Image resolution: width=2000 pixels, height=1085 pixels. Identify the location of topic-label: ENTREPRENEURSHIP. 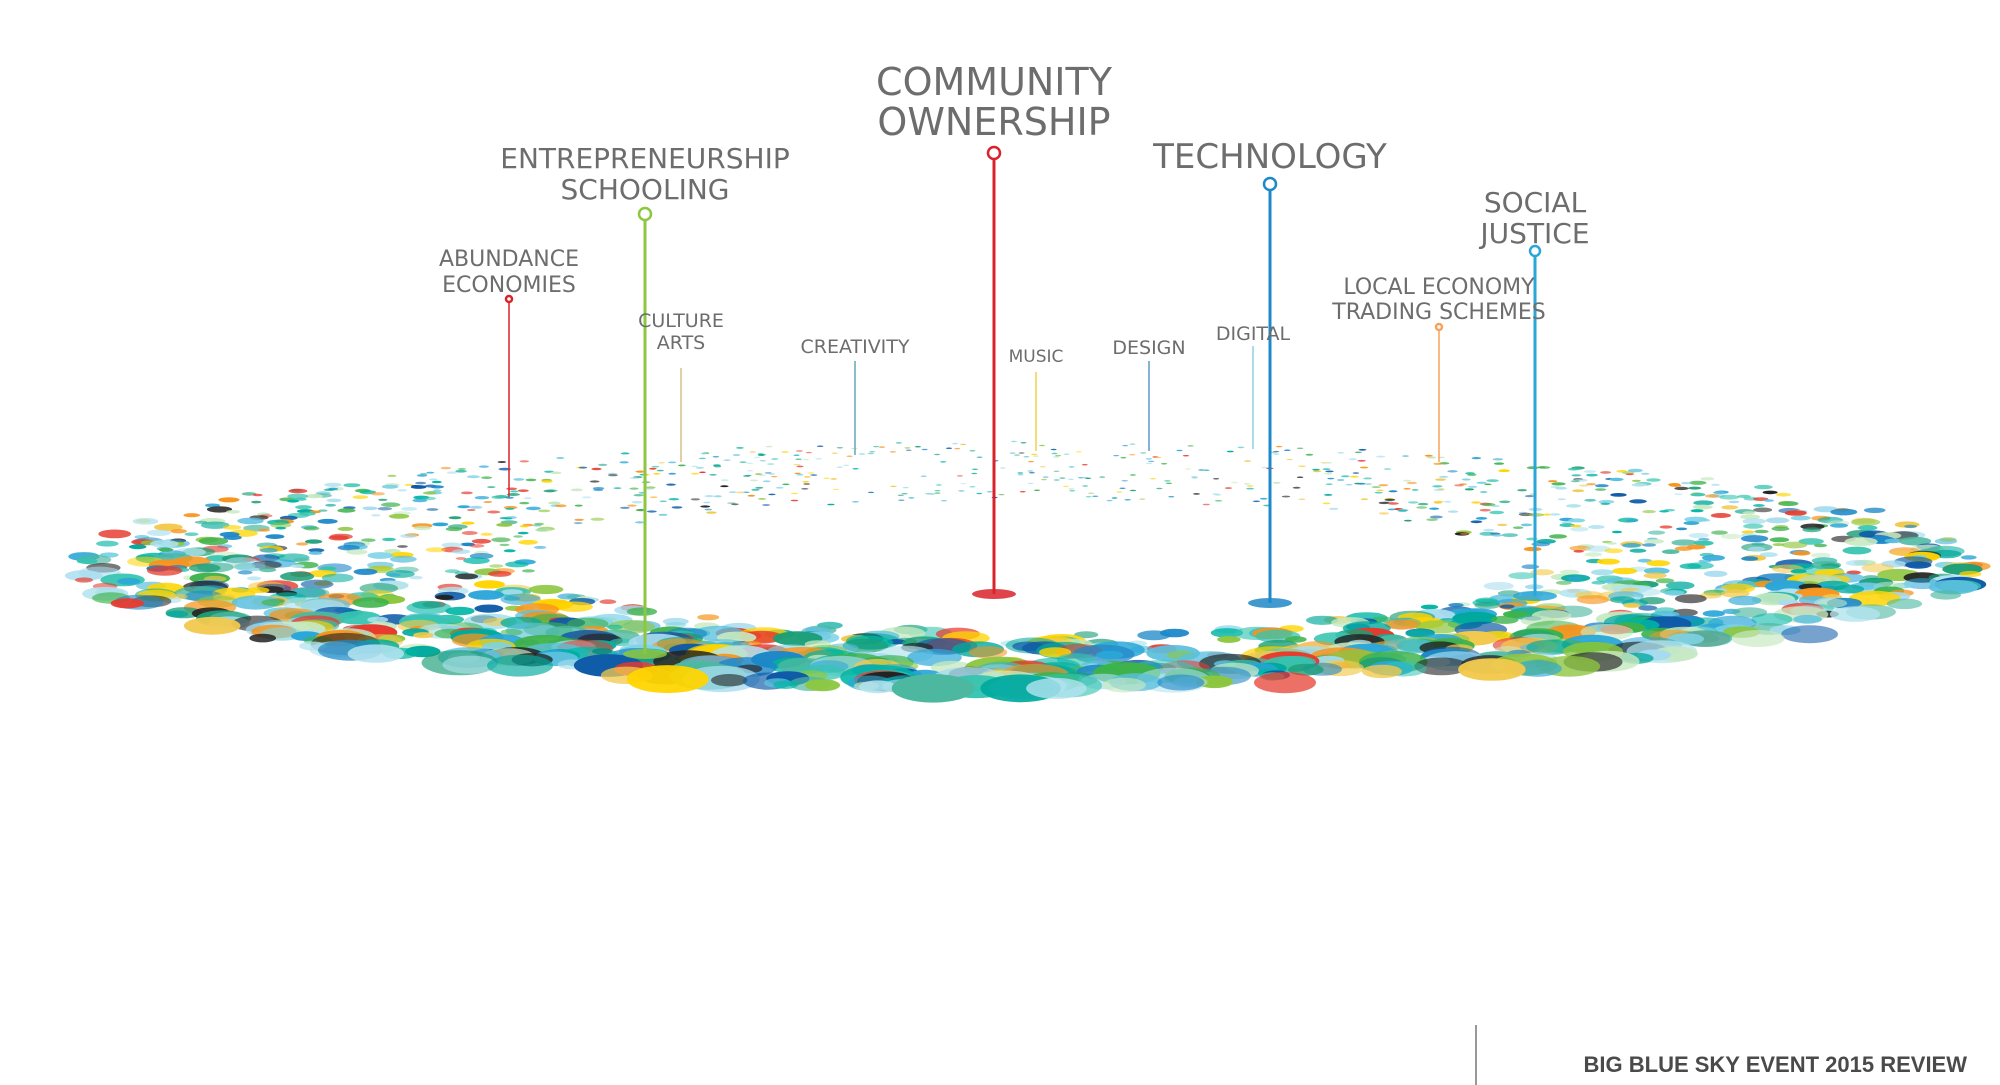
(644, 158).